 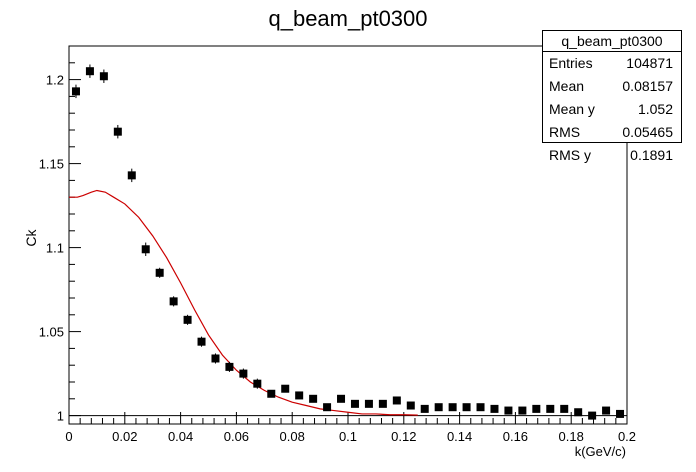 I want to click on stats-value: 104871, so click(x=649, y=63).